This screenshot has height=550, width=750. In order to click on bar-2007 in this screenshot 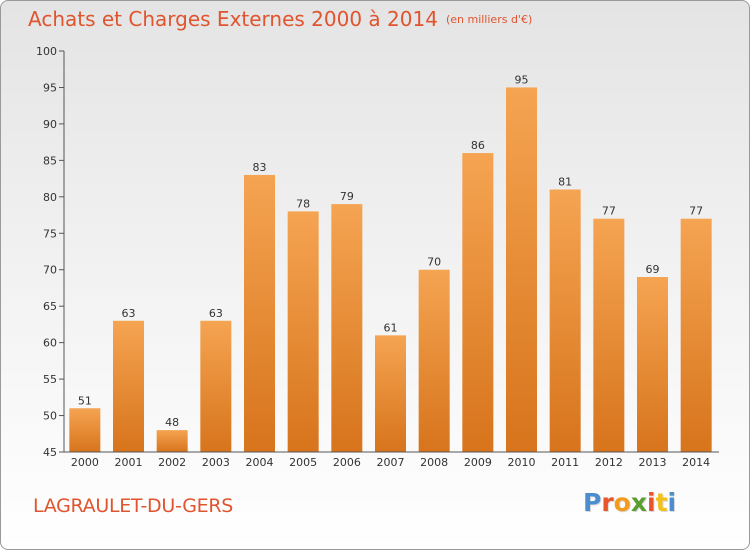, I will do `click(390, 393)`.